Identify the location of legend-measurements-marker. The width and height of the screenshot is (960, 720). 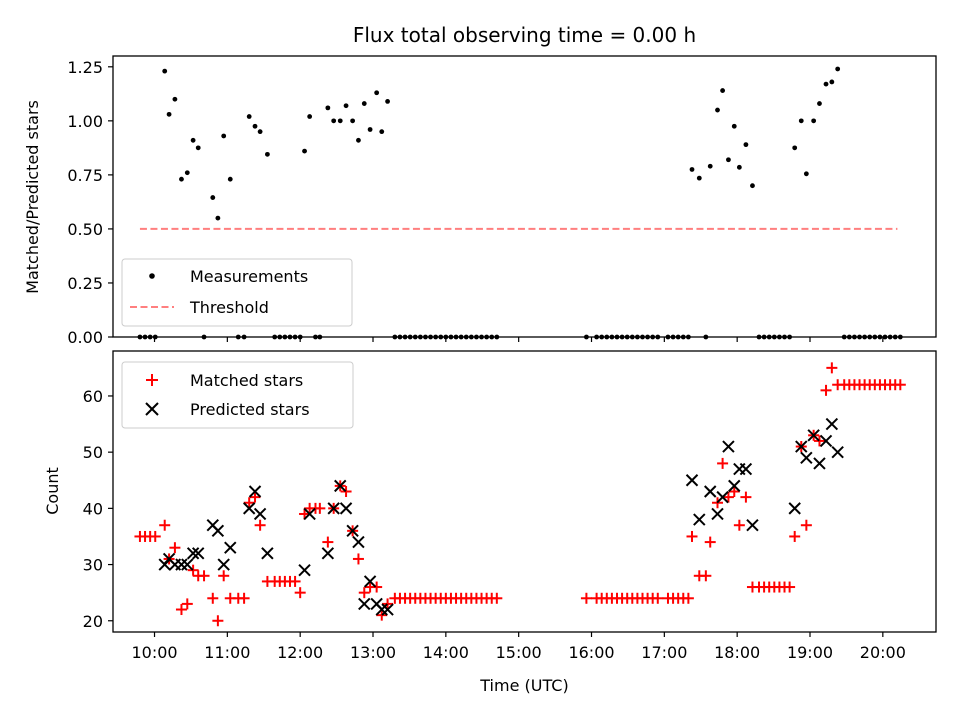
(152, 276).